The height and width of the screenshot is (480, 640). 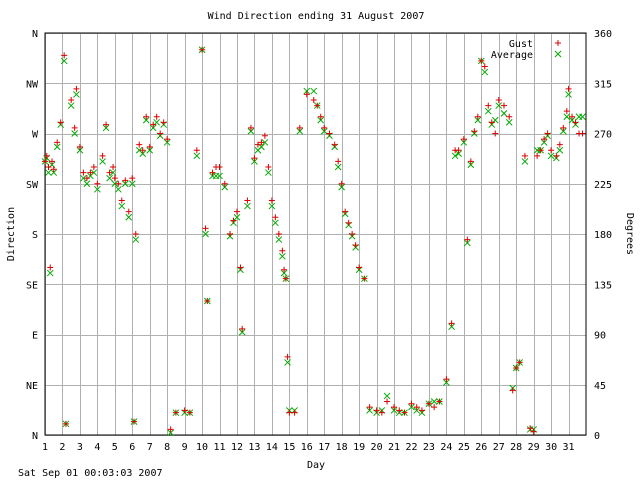 I want to click on left-tick-label: SW, so click(x=32, y=185).